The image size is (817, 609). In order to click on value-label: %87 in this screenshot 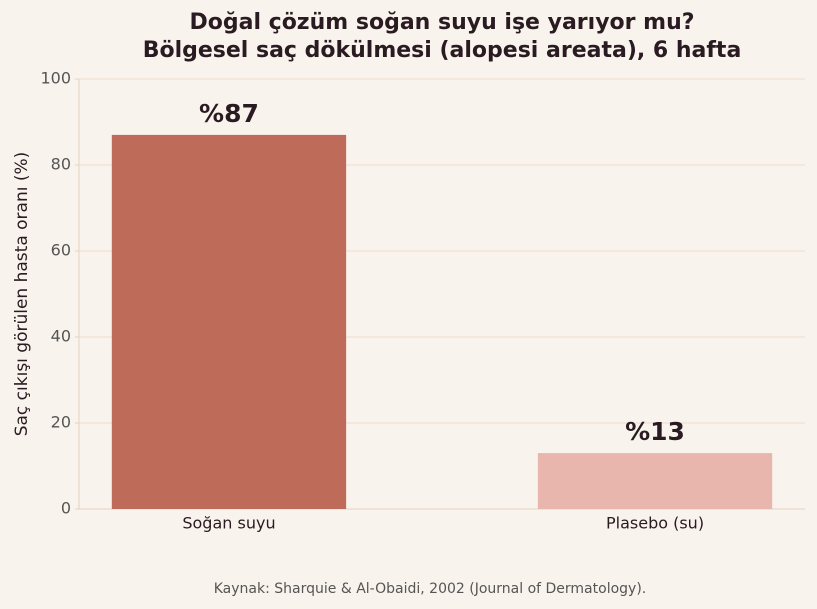, I will do `click(229, 113)`.